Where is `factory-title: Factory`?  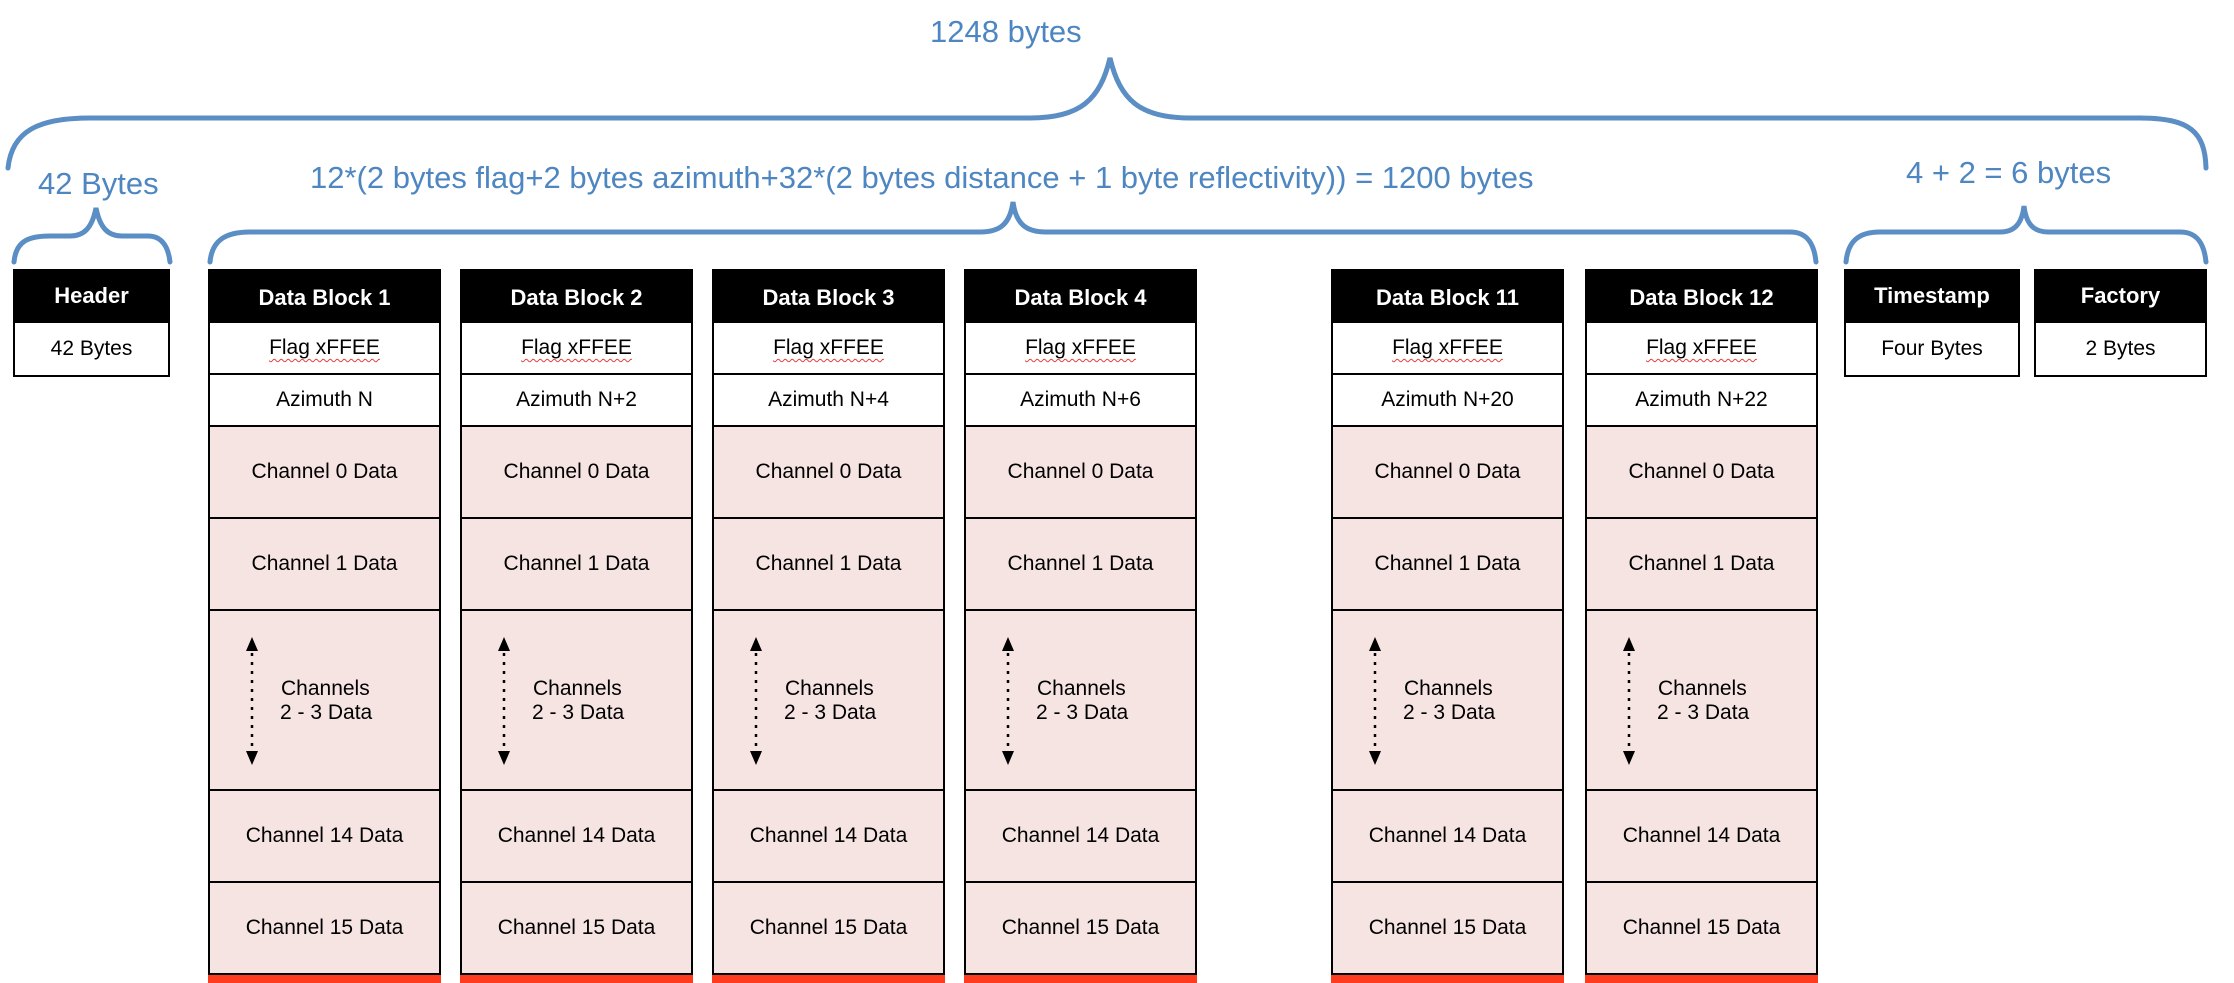
factory-title: Factory is located at coordinates (2120, 296).